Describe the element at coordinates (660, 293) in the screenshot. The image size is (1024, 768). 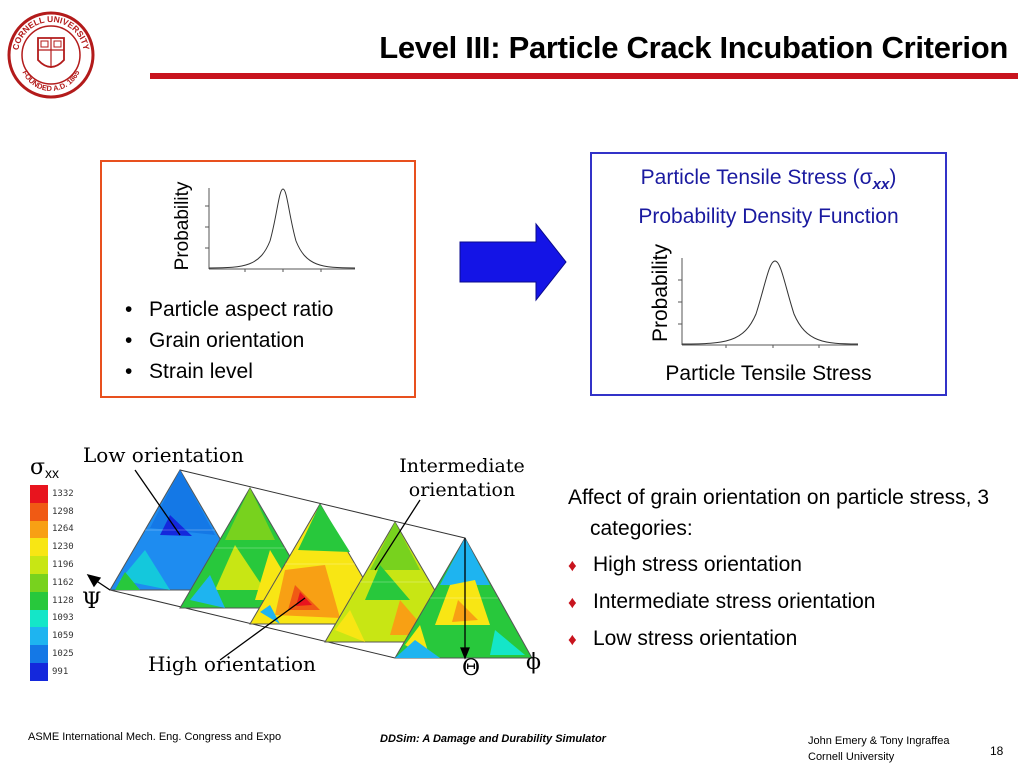
I see `right-plot-ylabel: Probability` at that location.